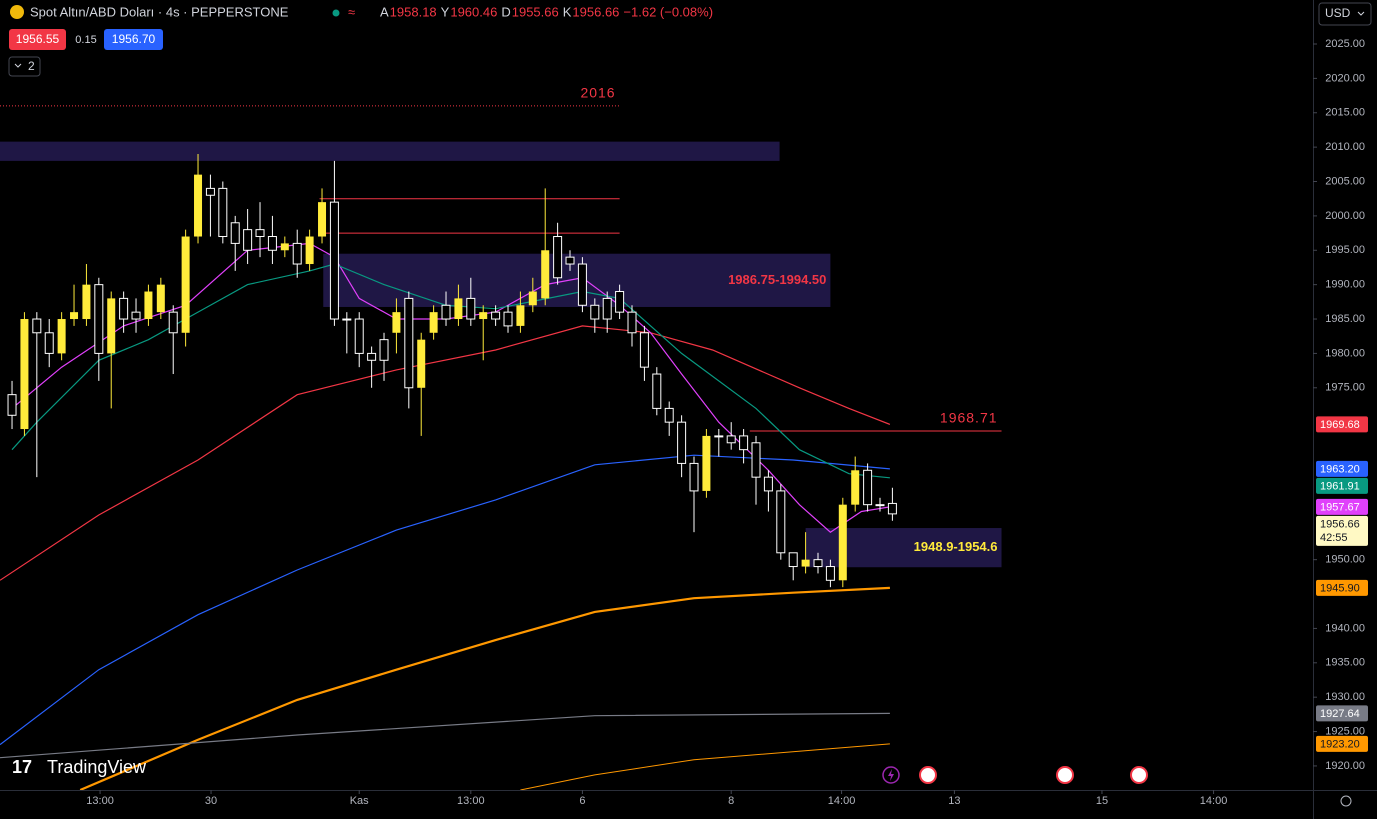 This screenshot has height=819, width=1377. I want to click on price-tag-label: 1923.20, so click(1340, 744).